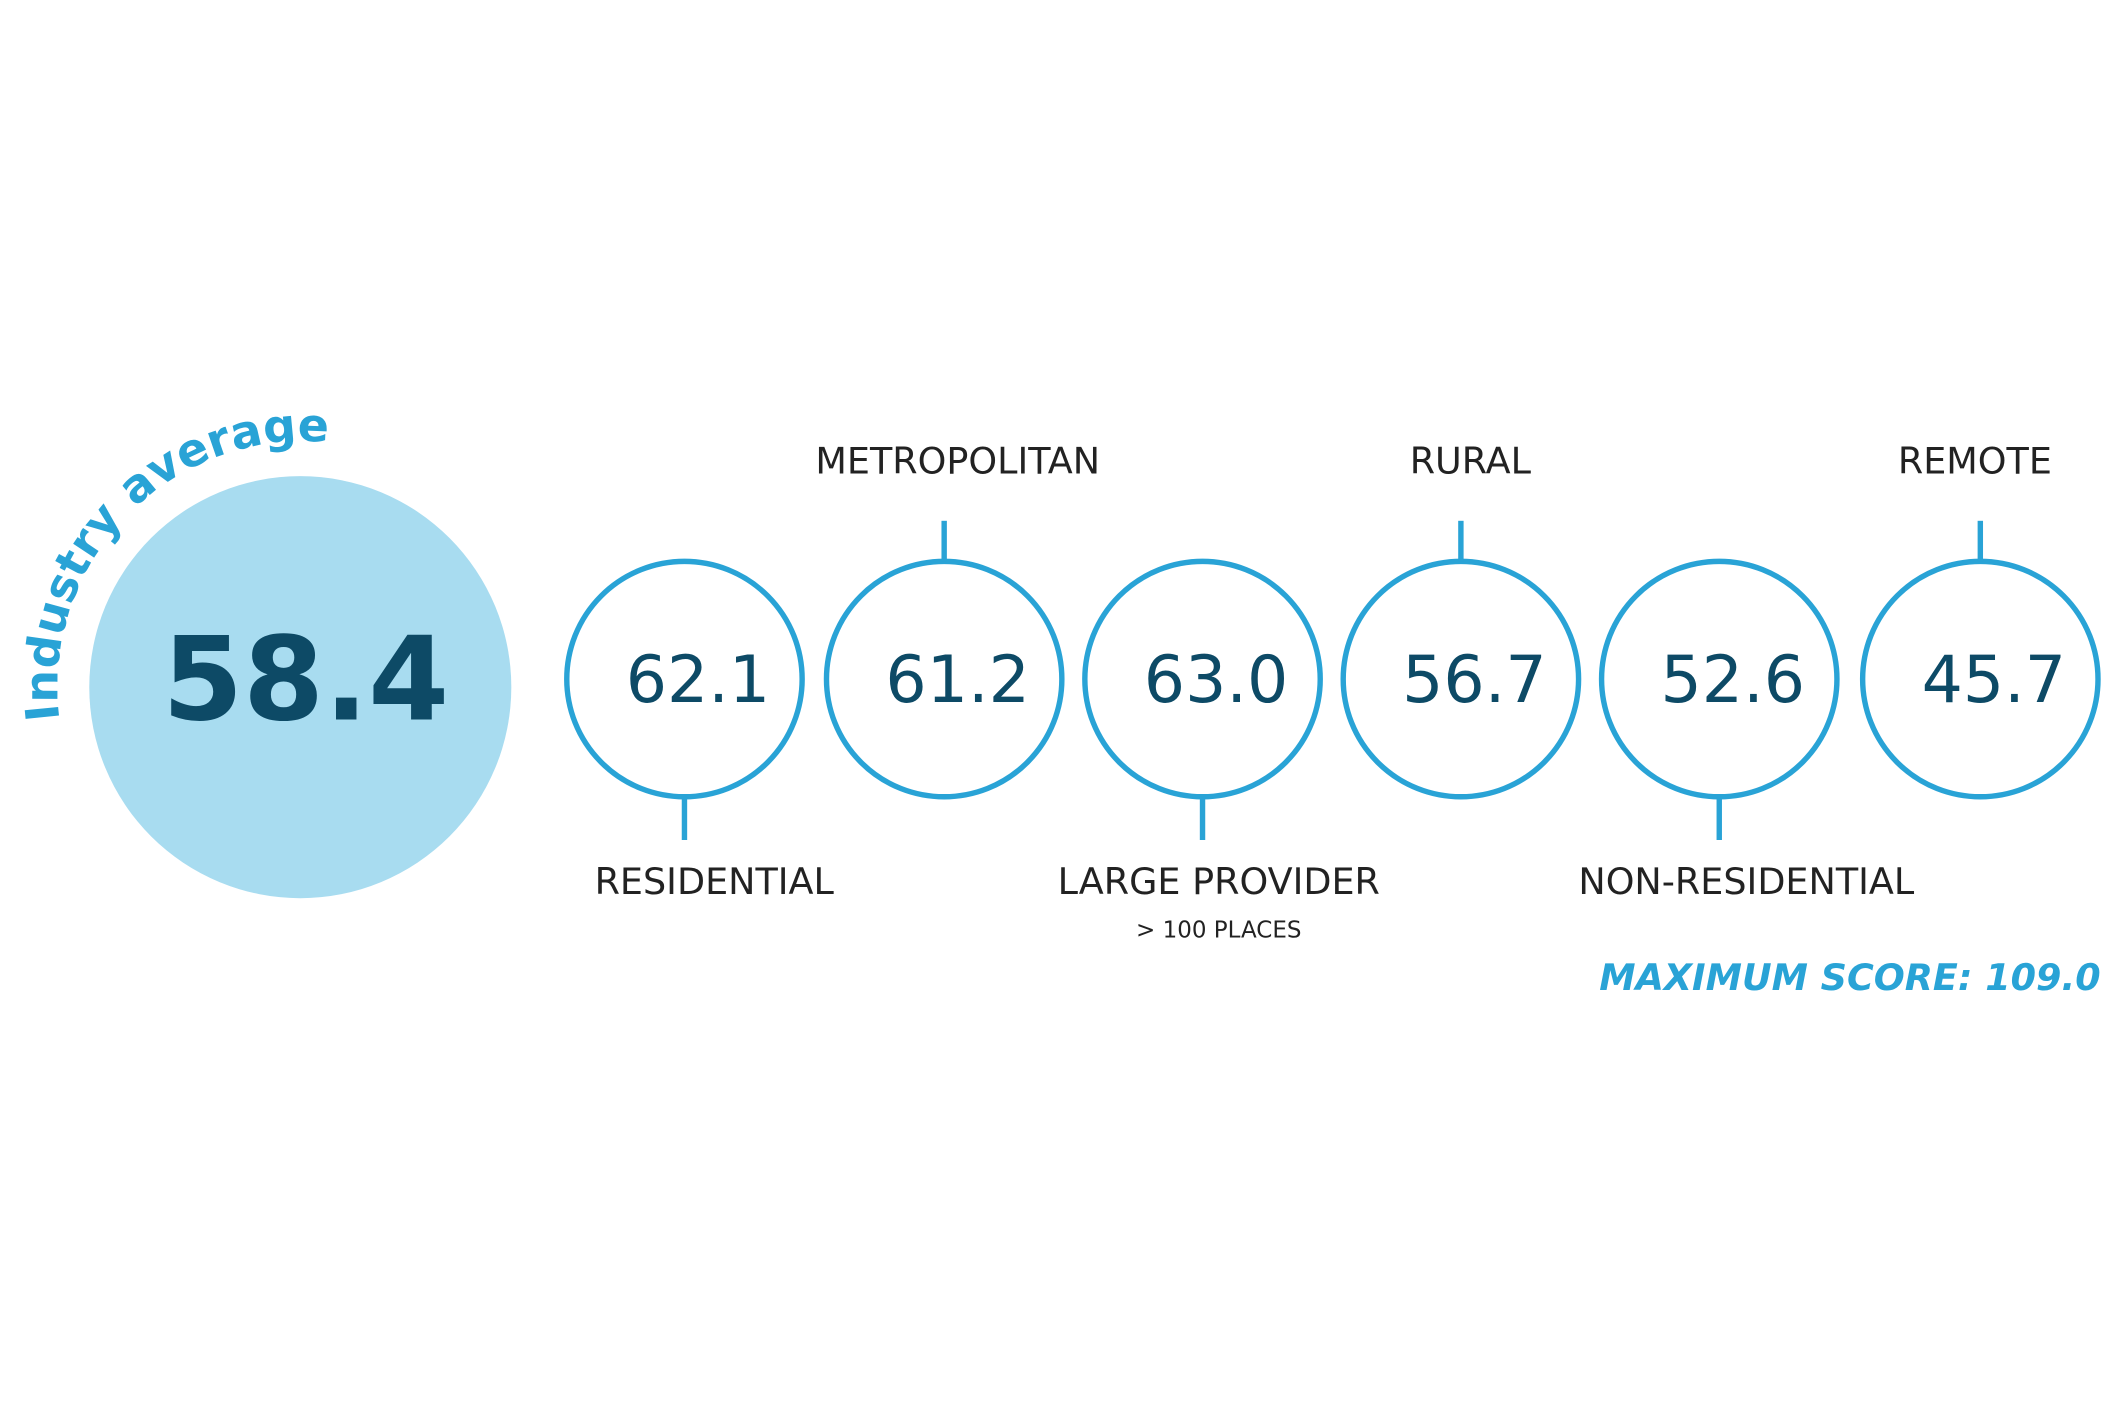 This screenshot has width=2121, height=1414. I want to click on score-value: 62.1, so click(698, 680).